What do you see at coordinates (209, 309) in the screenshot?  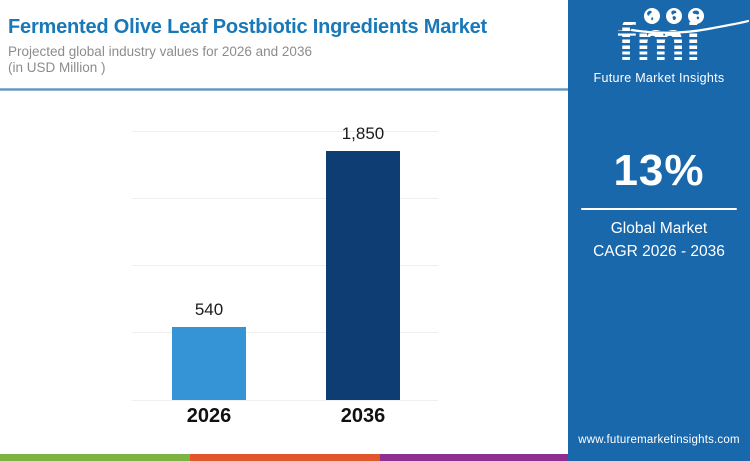 I see `value-label-2026: 540` at bounding box center [209, 309].